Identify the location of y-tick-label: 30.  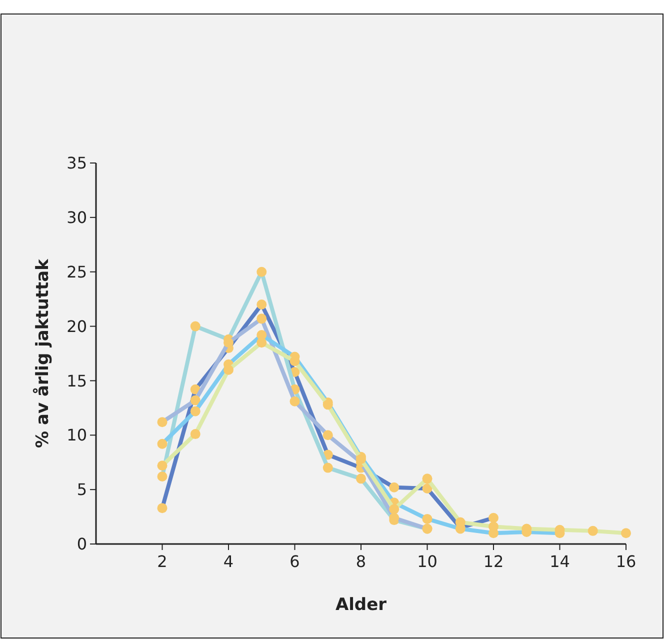
(76, 218).